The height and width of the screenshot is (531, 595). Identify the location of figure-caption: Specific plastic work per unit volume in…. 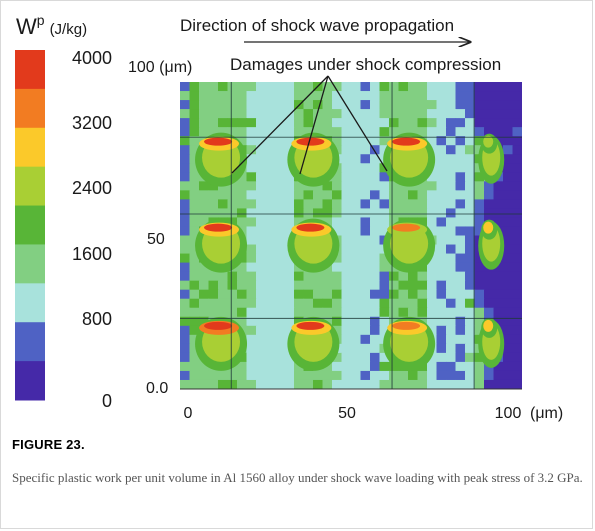
(297, 477).